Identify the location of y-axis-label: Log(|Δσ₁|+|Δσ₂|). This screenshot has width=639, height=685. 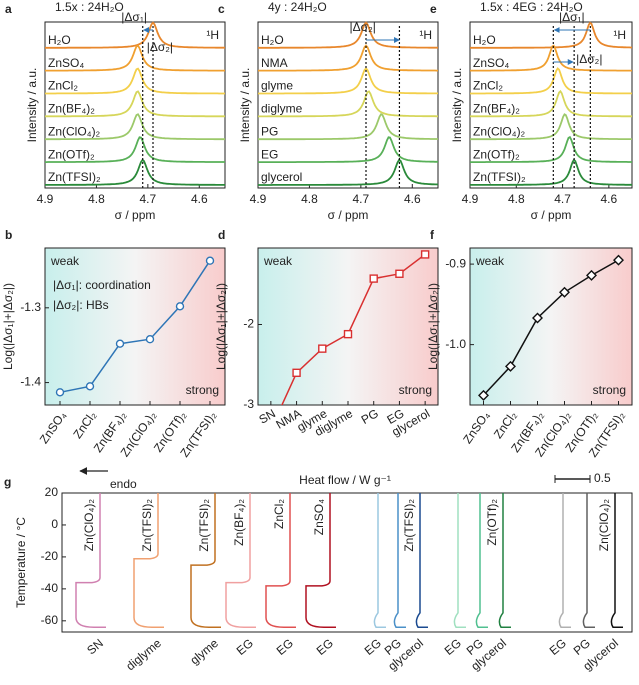
(433, 326).